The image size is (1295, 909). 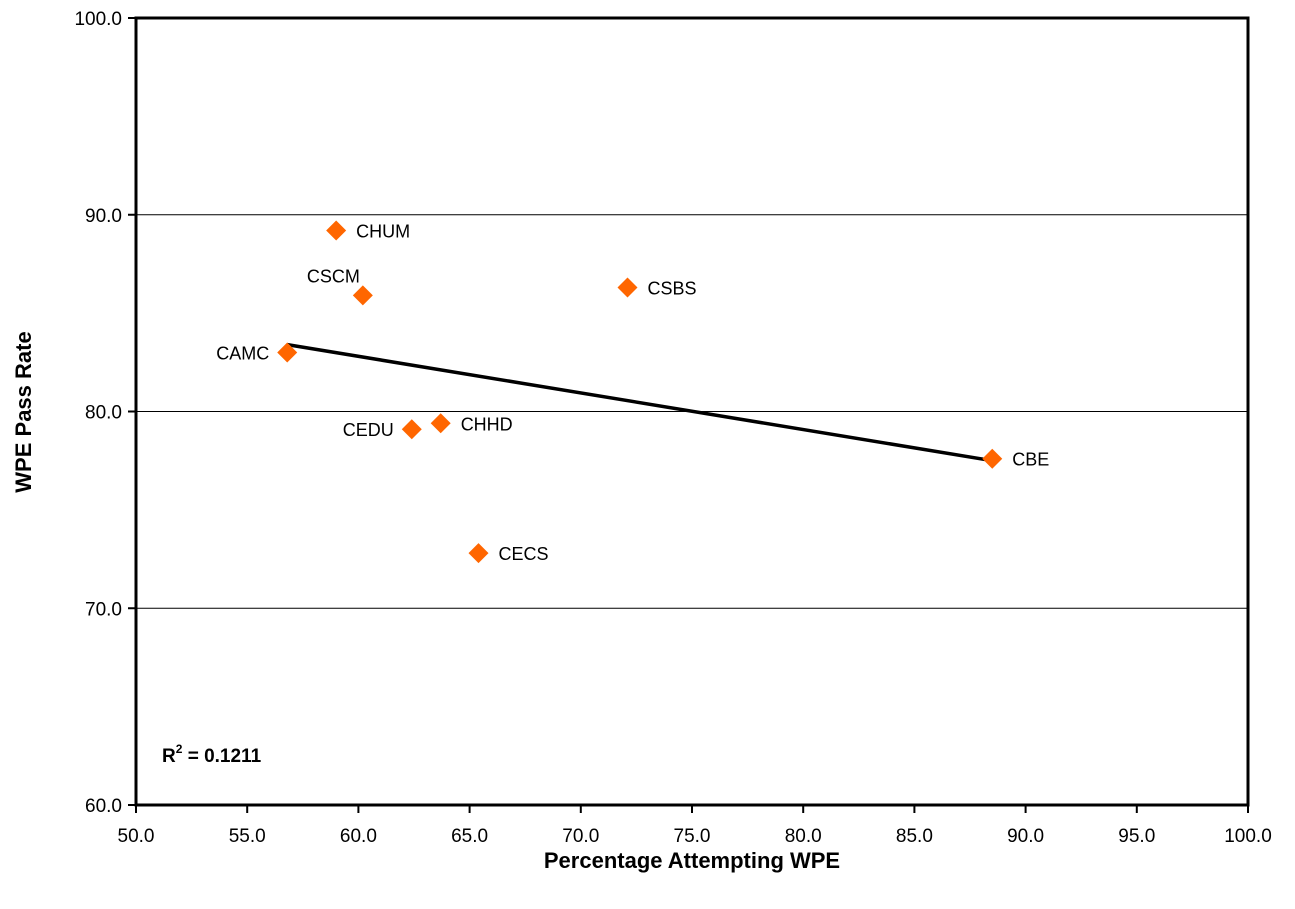 What do you see at coordinates (692, 836) in the screenshot?
I see `x-tick-label: 75.0` at bounding box center [692, 836].